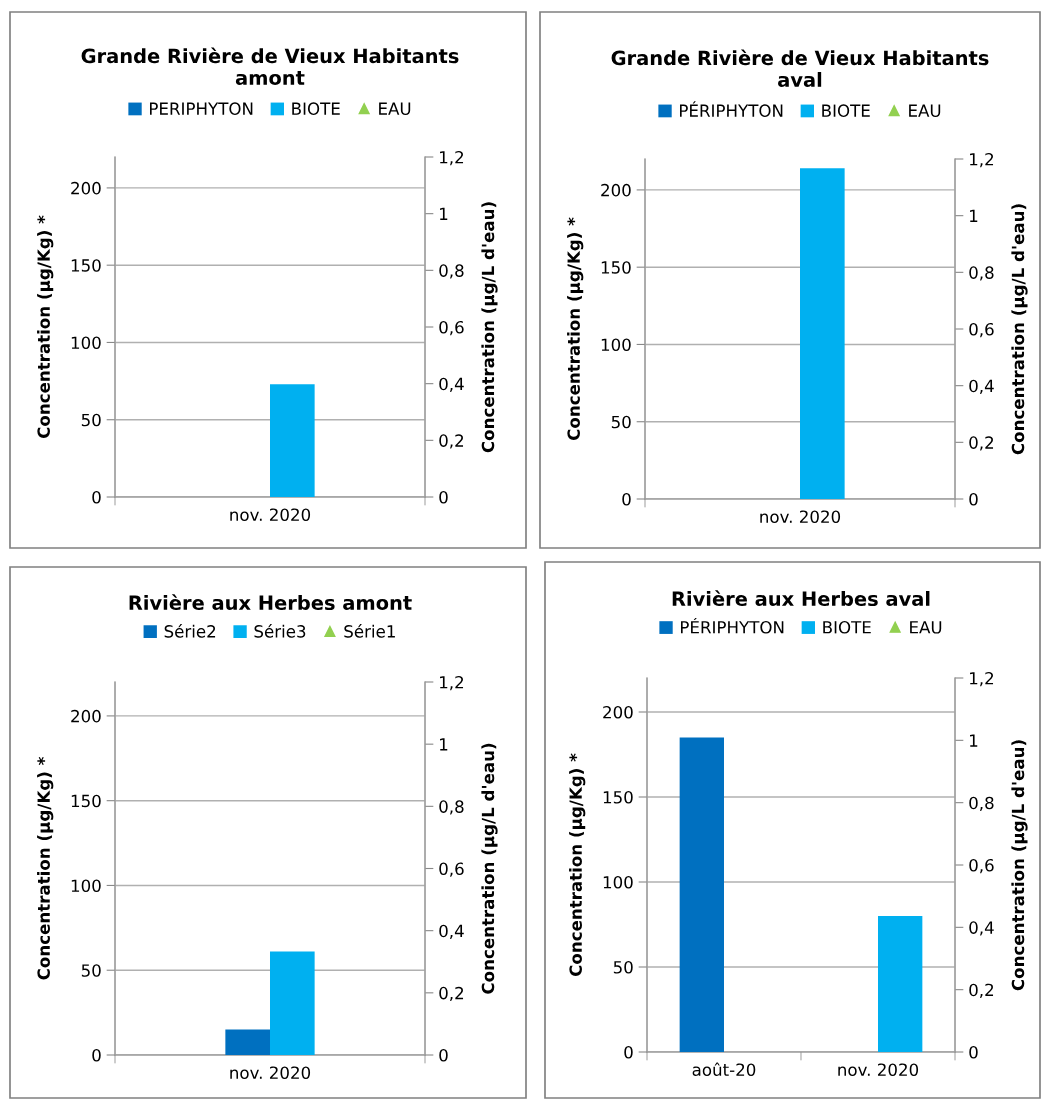  I want to click on x-tick-label: août-20, so click(724, 1069).